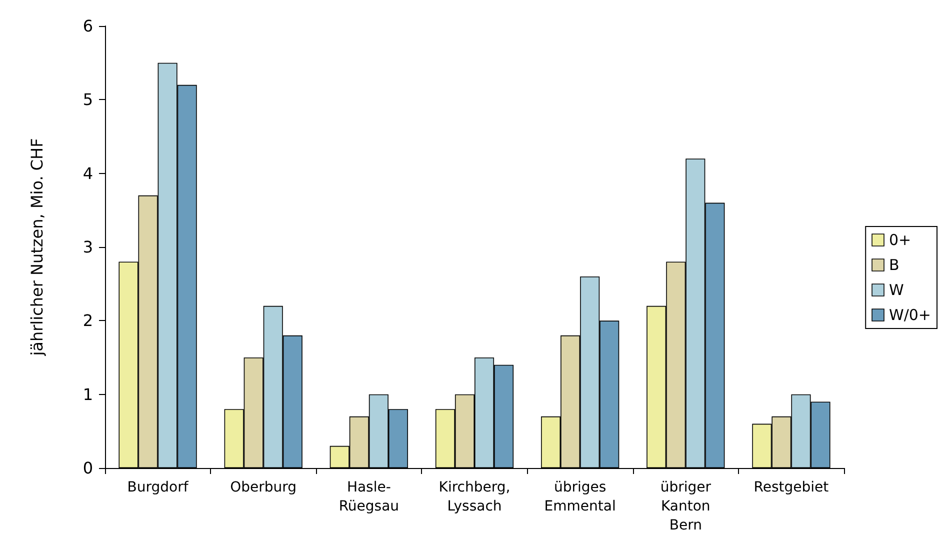 This screenshot has height=555, width=949. Describe the element at coordinates (686, 507) in the screenshot. I see `x-tick-label: übriger Kanton Bern` at that location.